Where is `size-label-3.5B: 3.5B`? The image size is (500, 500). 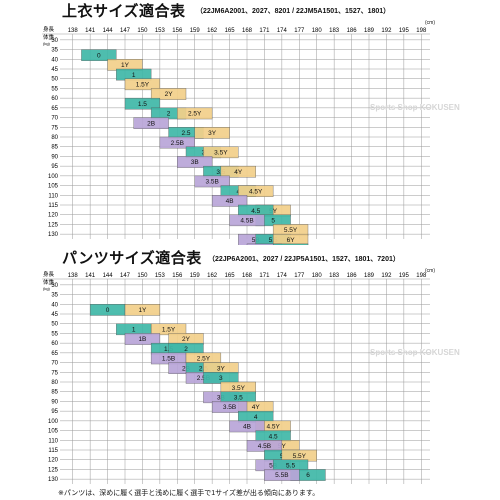 size-label-3.5B: 3.5B is located at coordinates (211, 182).